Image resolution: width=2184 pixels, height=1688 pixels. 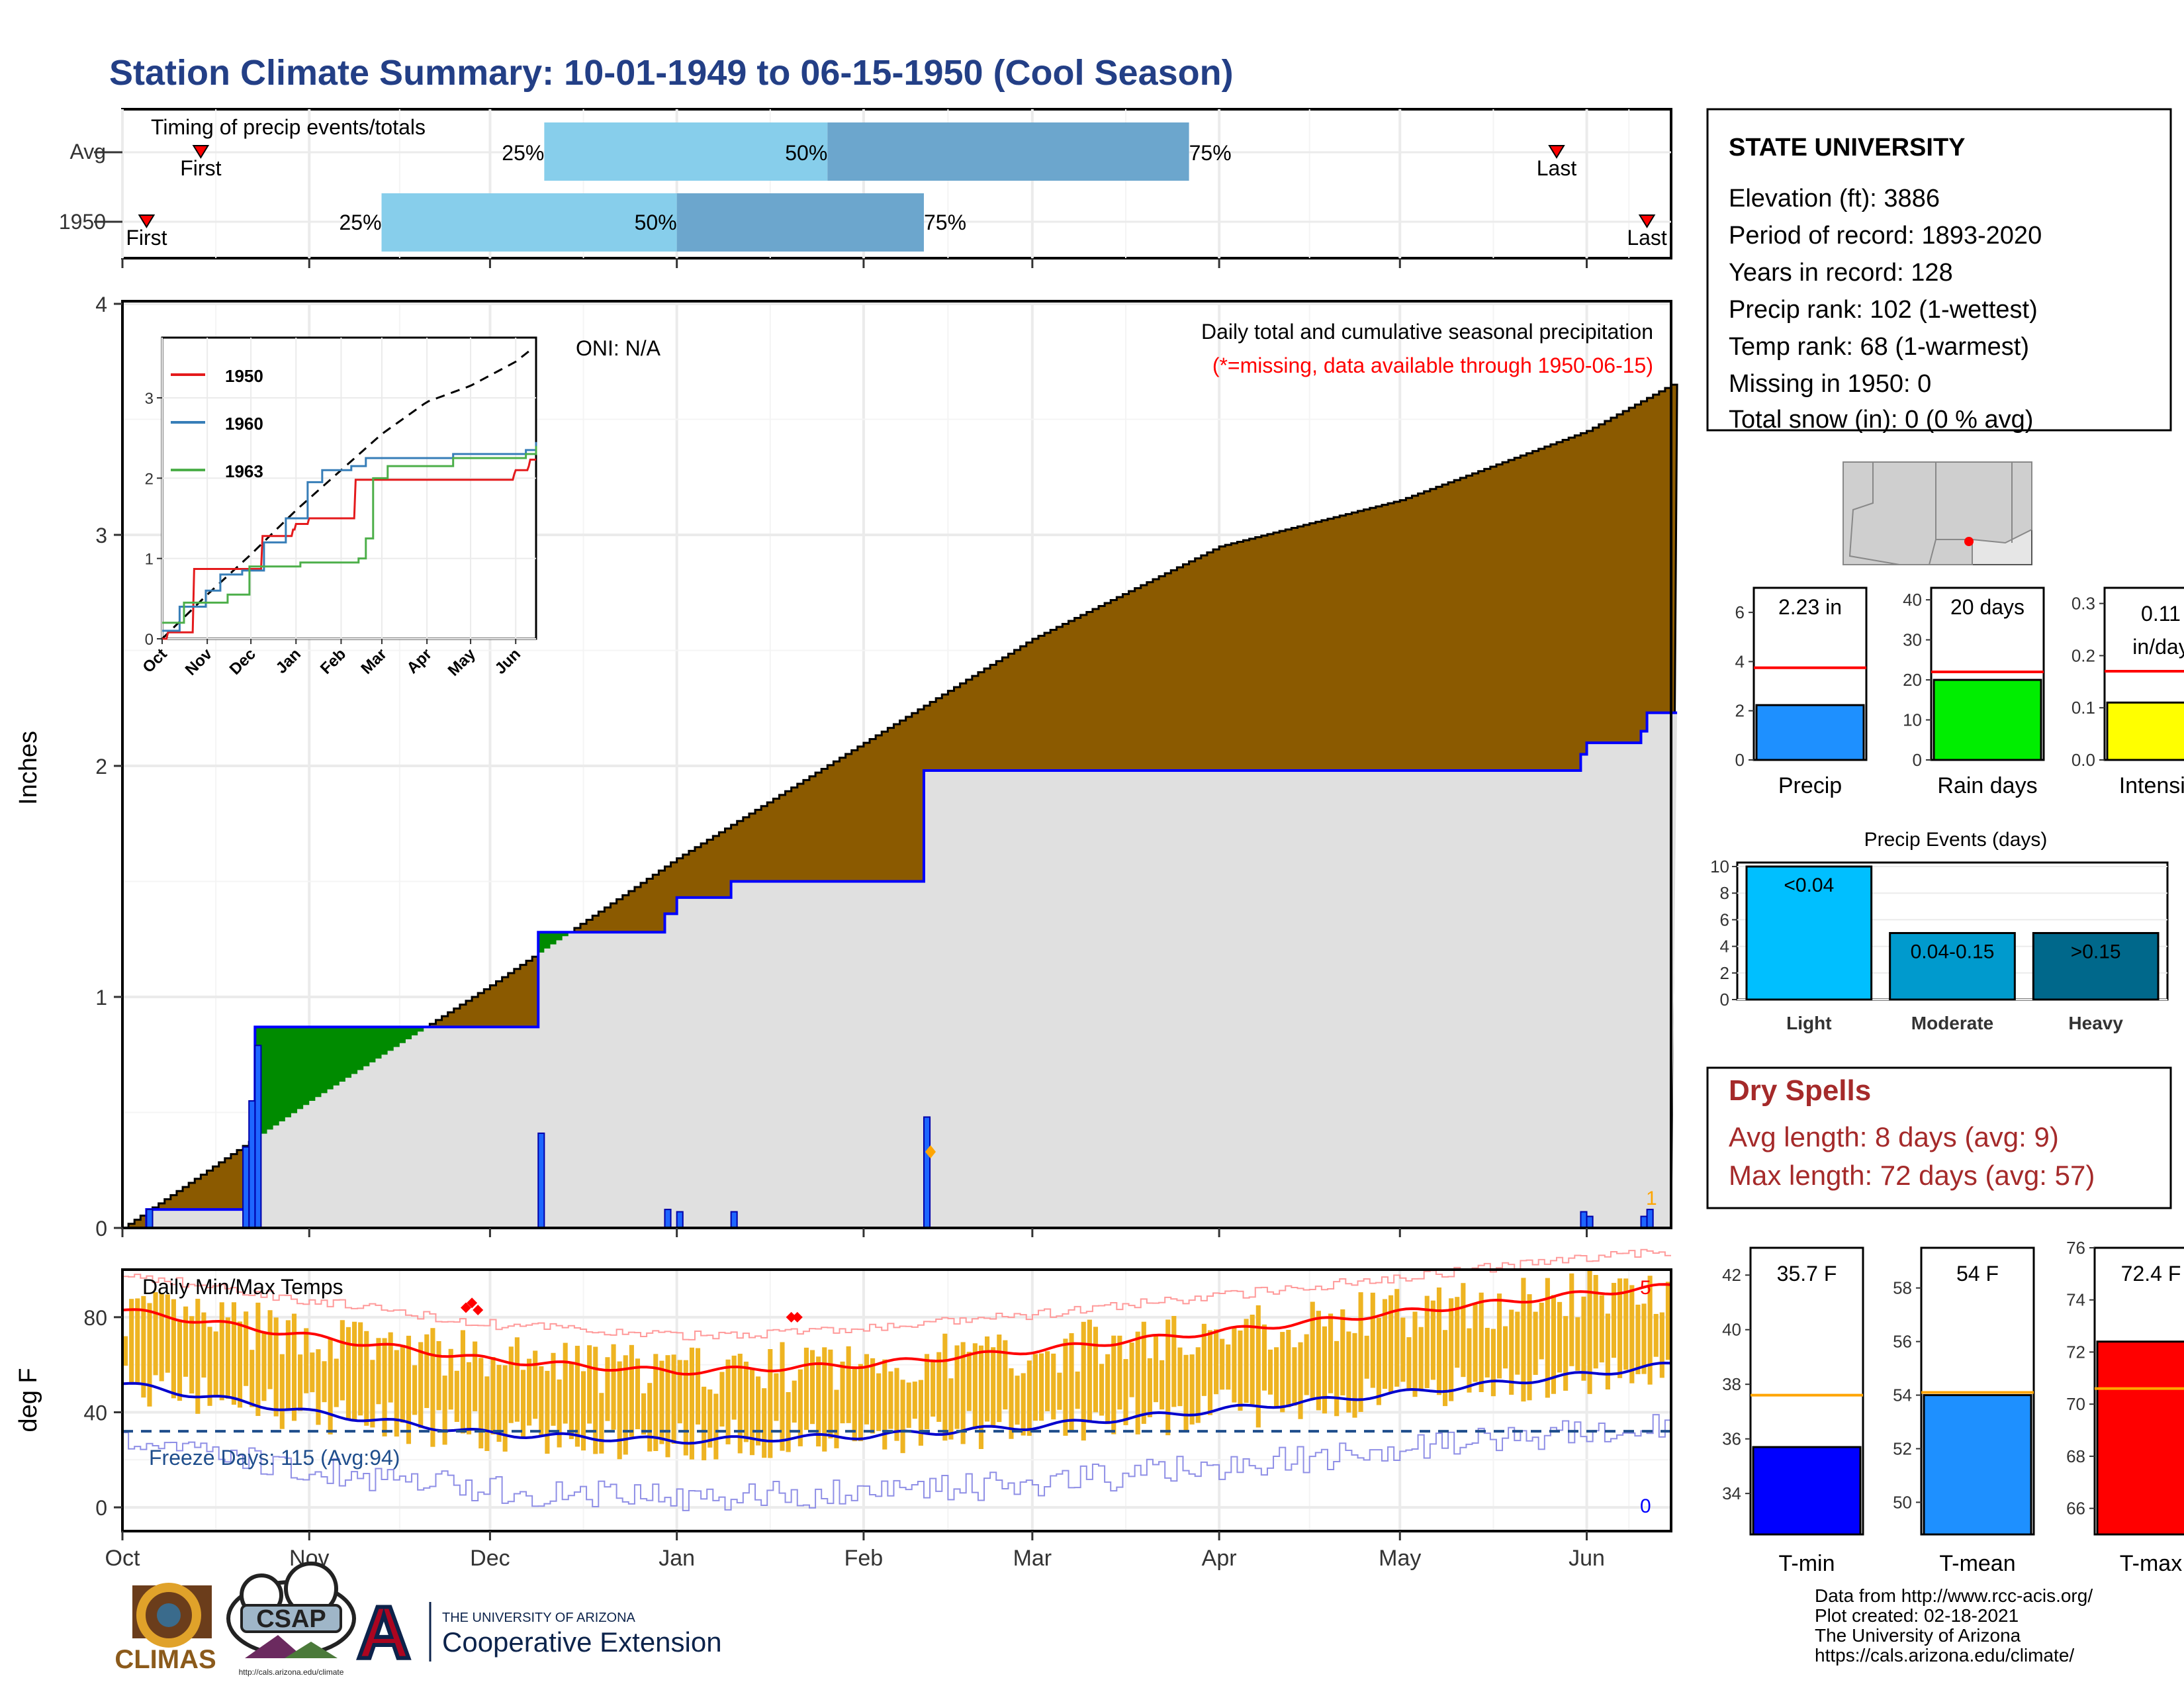 I want to click on first-event-marker, so click(x=201, y=152).